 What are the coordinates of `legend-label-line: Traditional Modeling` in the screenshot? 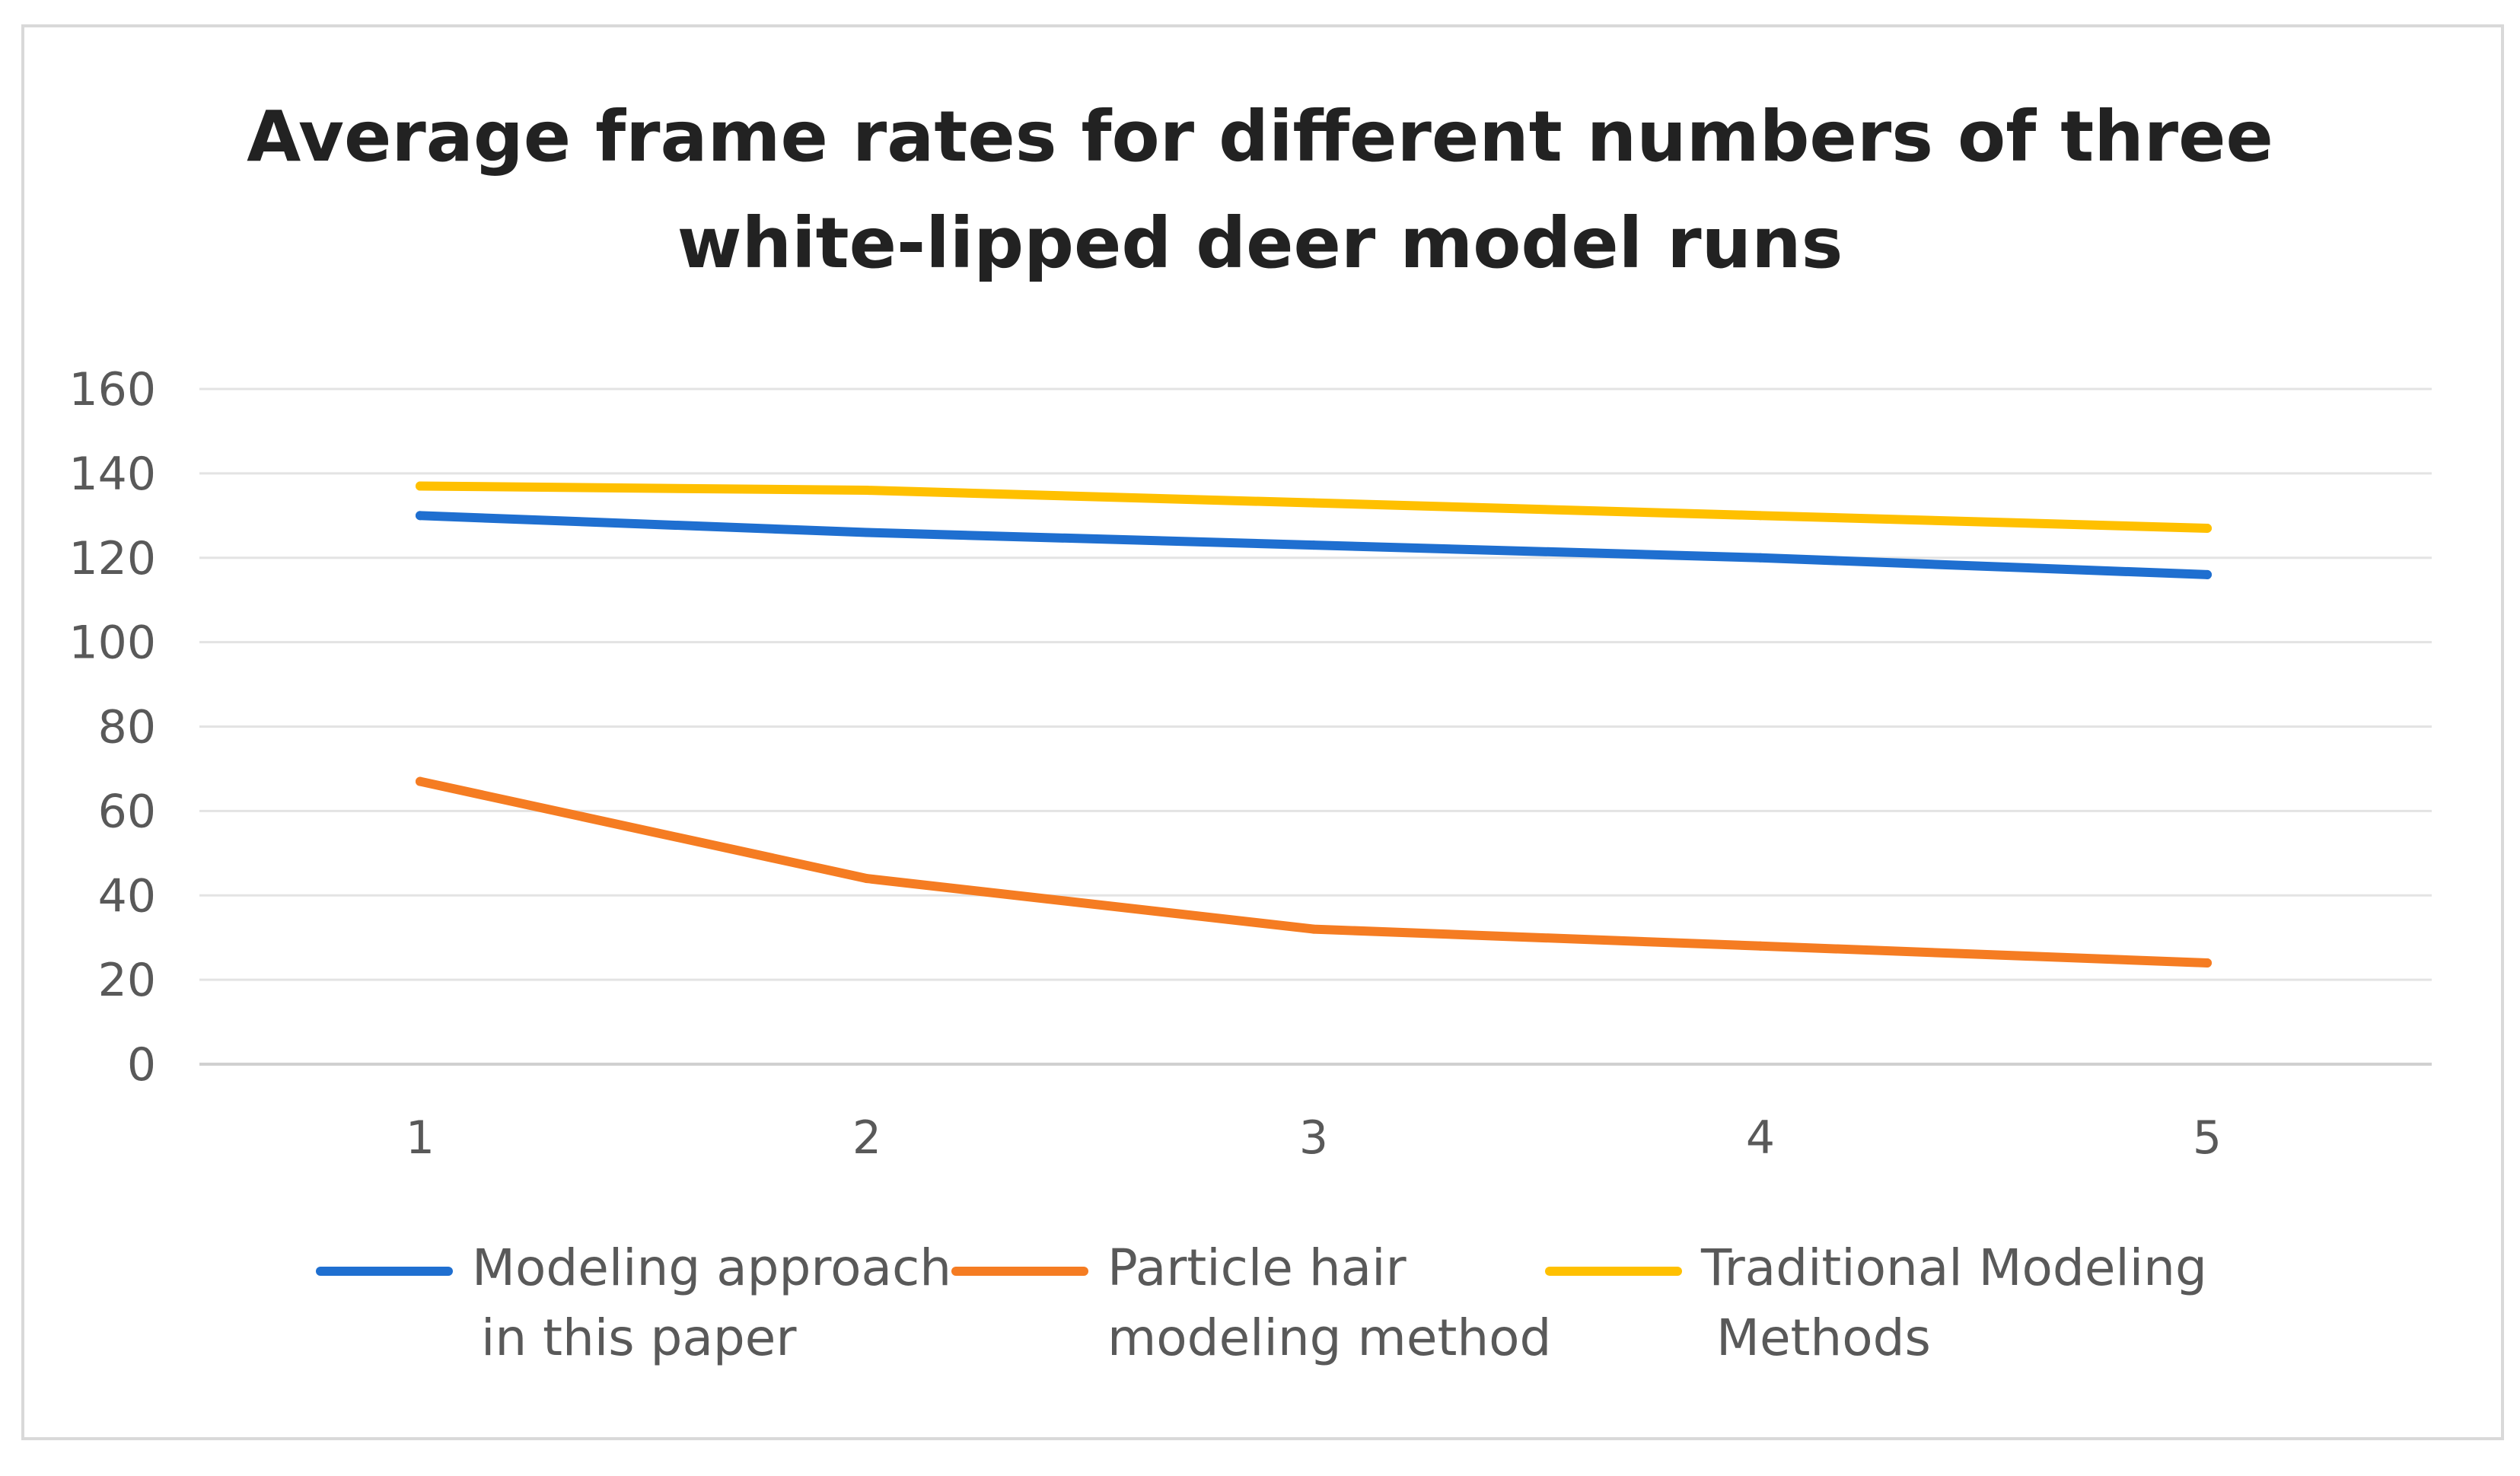 It's located at (1954, 1268).